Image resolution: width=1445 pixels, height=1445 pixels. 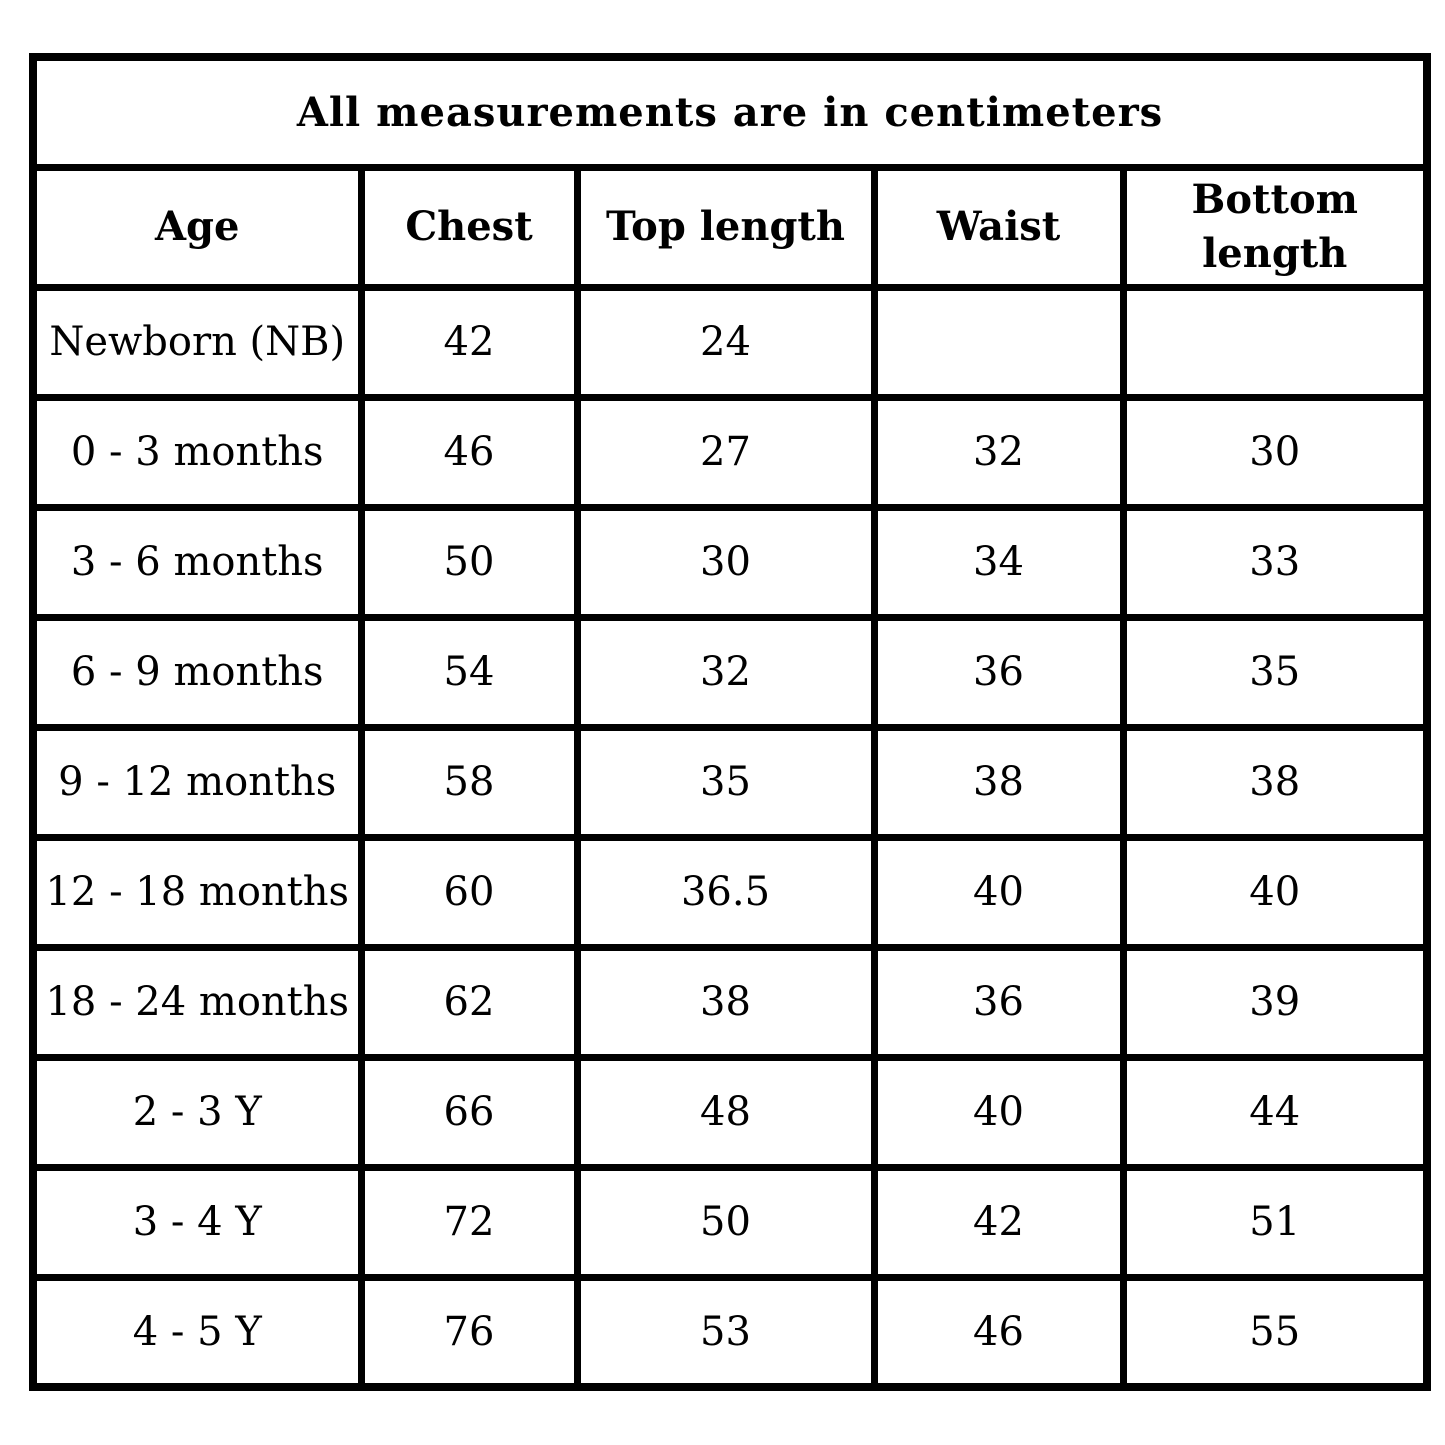 I want to click on table-header-row: Age Chest Top length Waist Bottom length, so click(x=730, y=227).